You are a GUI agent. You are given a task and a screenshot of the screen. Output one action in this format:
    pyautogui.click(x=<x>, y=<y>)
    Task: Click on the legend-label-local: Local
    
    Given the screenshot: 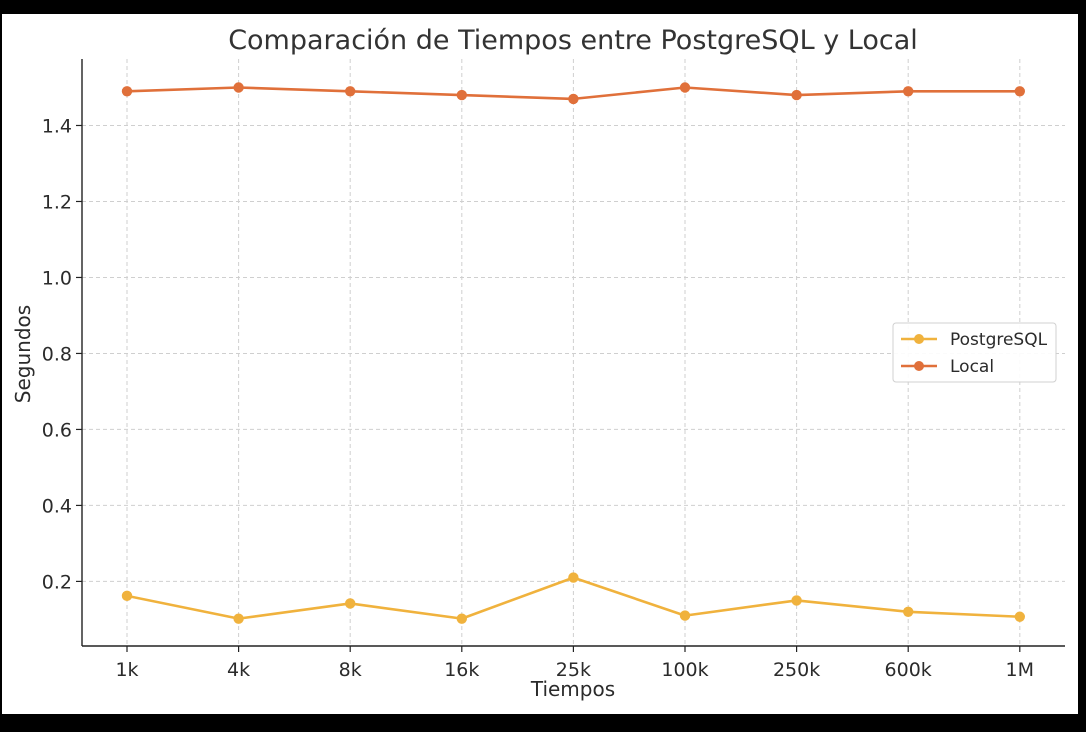 What is the action you would take?
    pyautogui.click(x=972, y=367)
    